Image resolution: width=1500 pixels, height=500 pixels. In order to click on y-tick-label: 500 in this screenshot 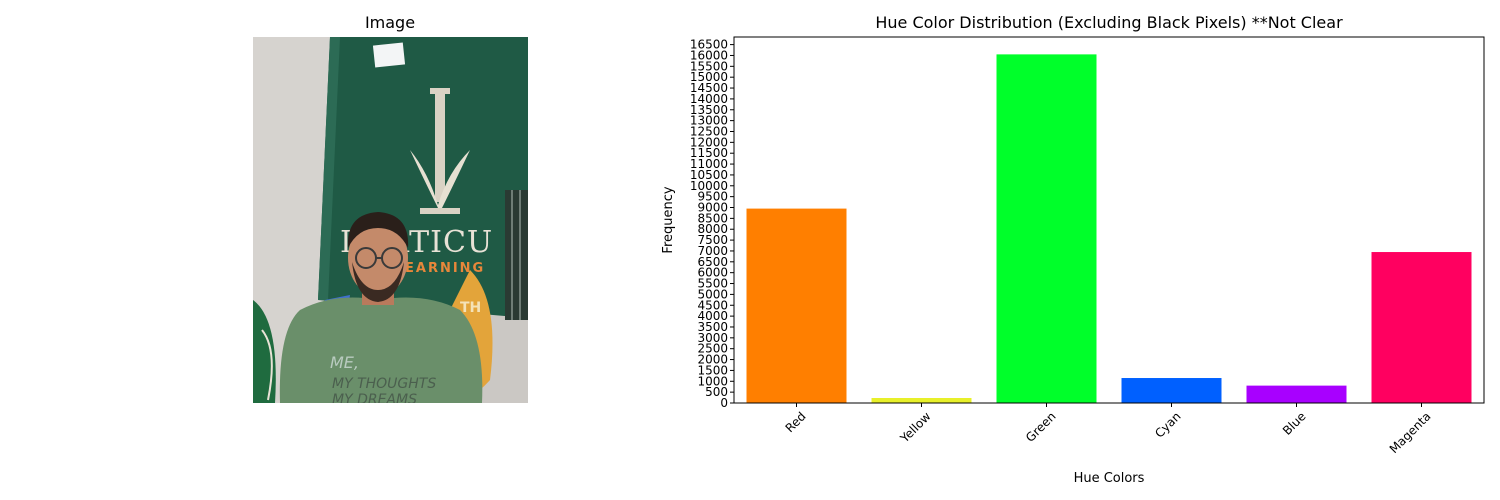, I will do `click(716, 392)`.